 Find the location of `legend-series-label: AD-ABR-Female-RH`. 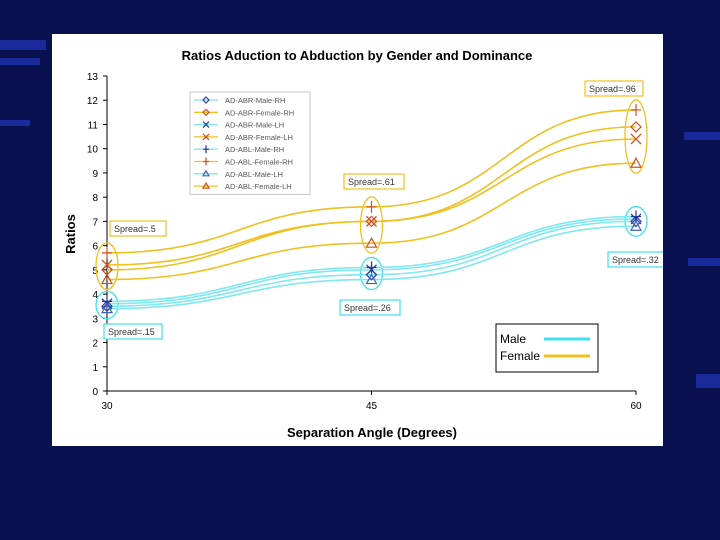

legend-series-label: AD-ABR-Female-RH is located at coordinates (259, 112).